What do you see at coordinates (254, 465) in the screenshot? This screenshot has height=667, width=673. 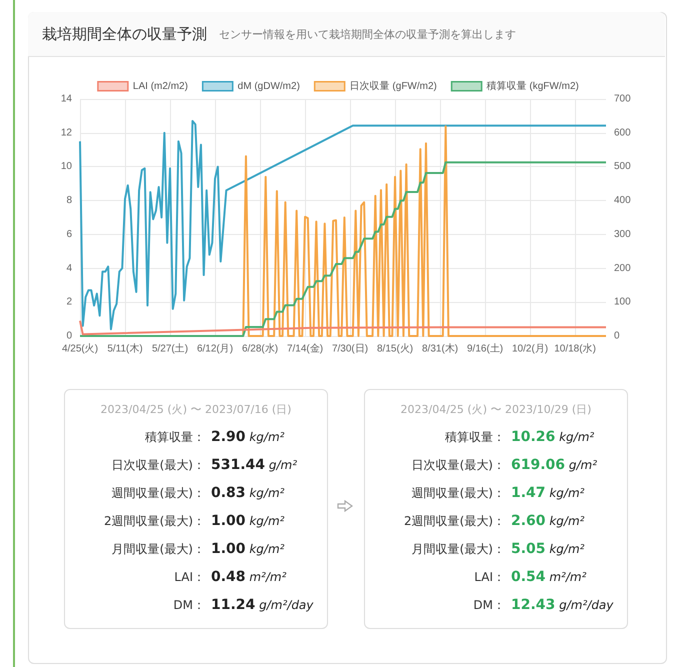 I see `text: 531.44 g/m²` at bounding box center [254, 465].